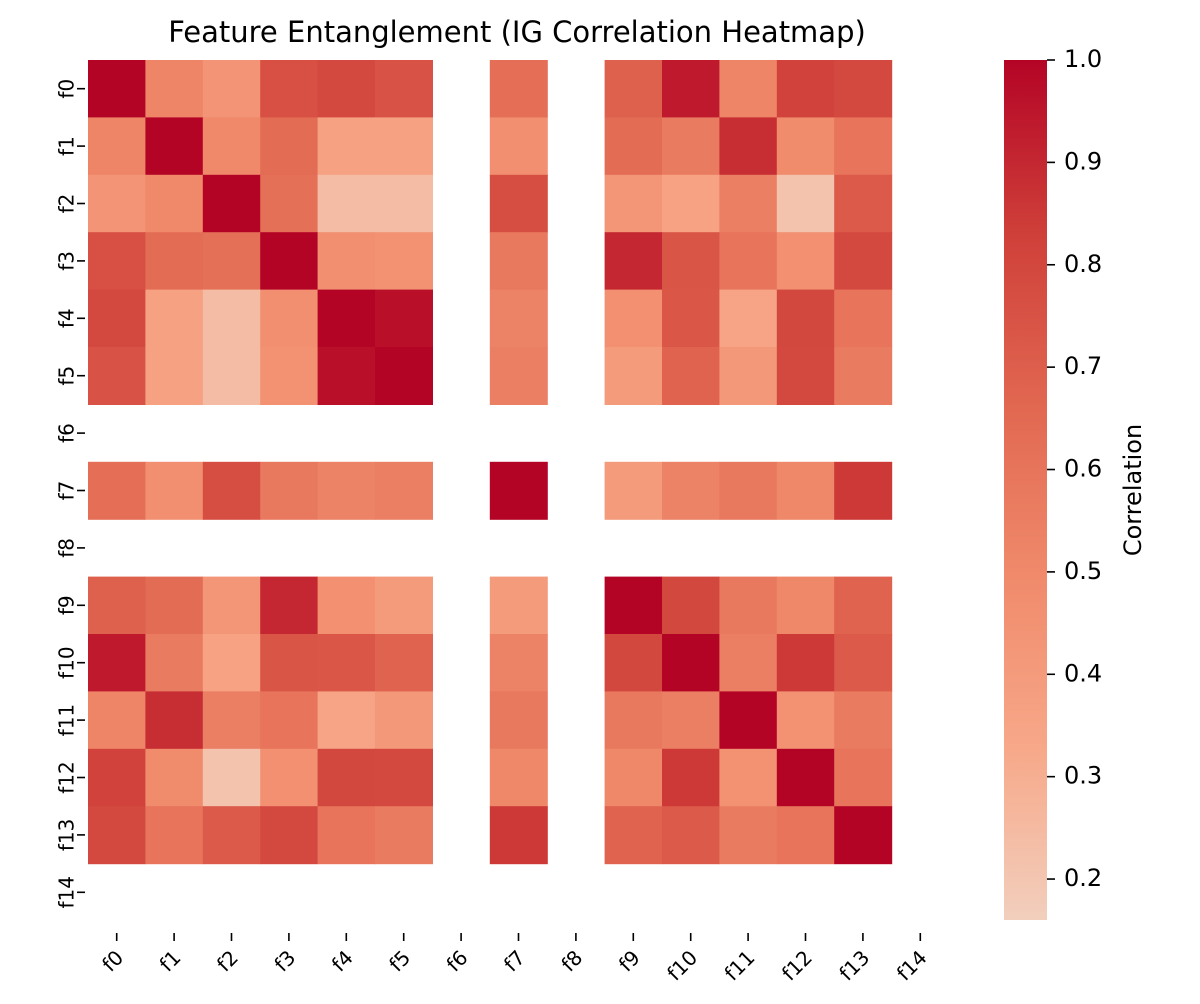 Image resolution: width=1200 pixels, height=1004 pixels. What do you see at coordinates (117, 720) in the screenshot?
I see `heatmap-cell-f11-f0` at bounding box center [117, 720].